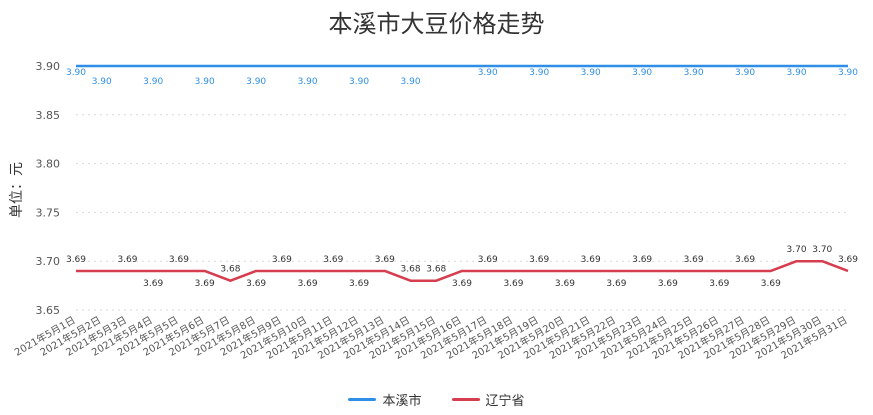 This screenshot has height=415, width=873. I want to click on legend: 本溪市 辽宁省, so click(436, 399).